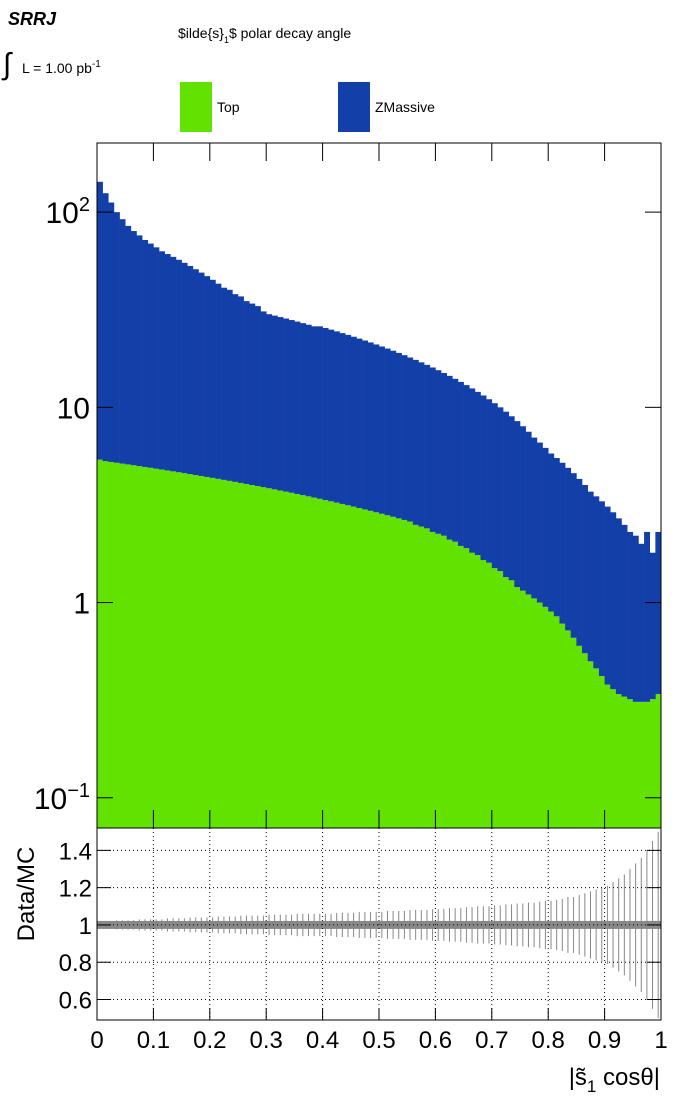 The height and width of the screenshot is (1105, 696). Describe the element at coordinates (604, 1040) in the screenshot. I see `x-tick-label: 0.9` at that location.